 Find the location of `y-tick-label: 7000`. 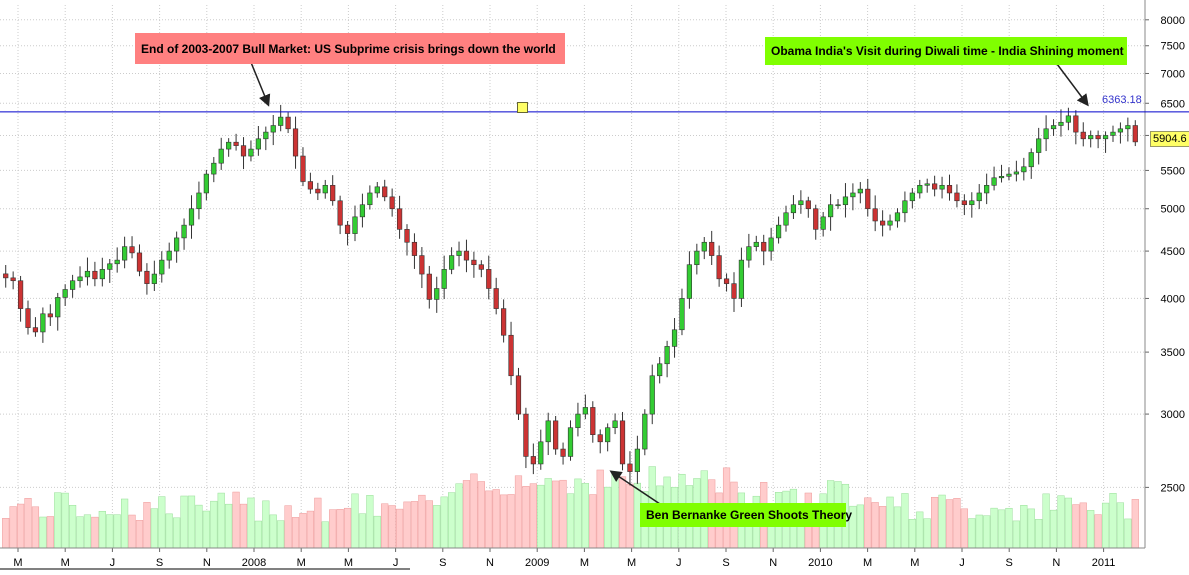

y-tick-label: 7000 is located at coordinates (1173, 74).